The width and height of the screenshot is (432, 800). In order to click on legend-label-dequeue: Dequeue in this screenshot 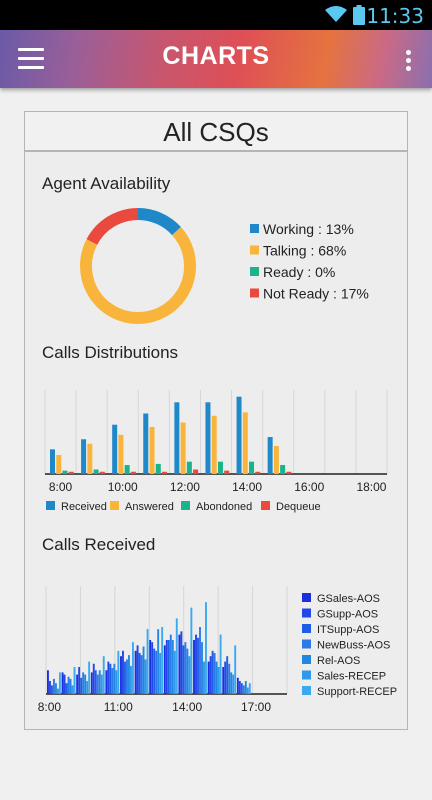, I will do `click(298, 507)`.